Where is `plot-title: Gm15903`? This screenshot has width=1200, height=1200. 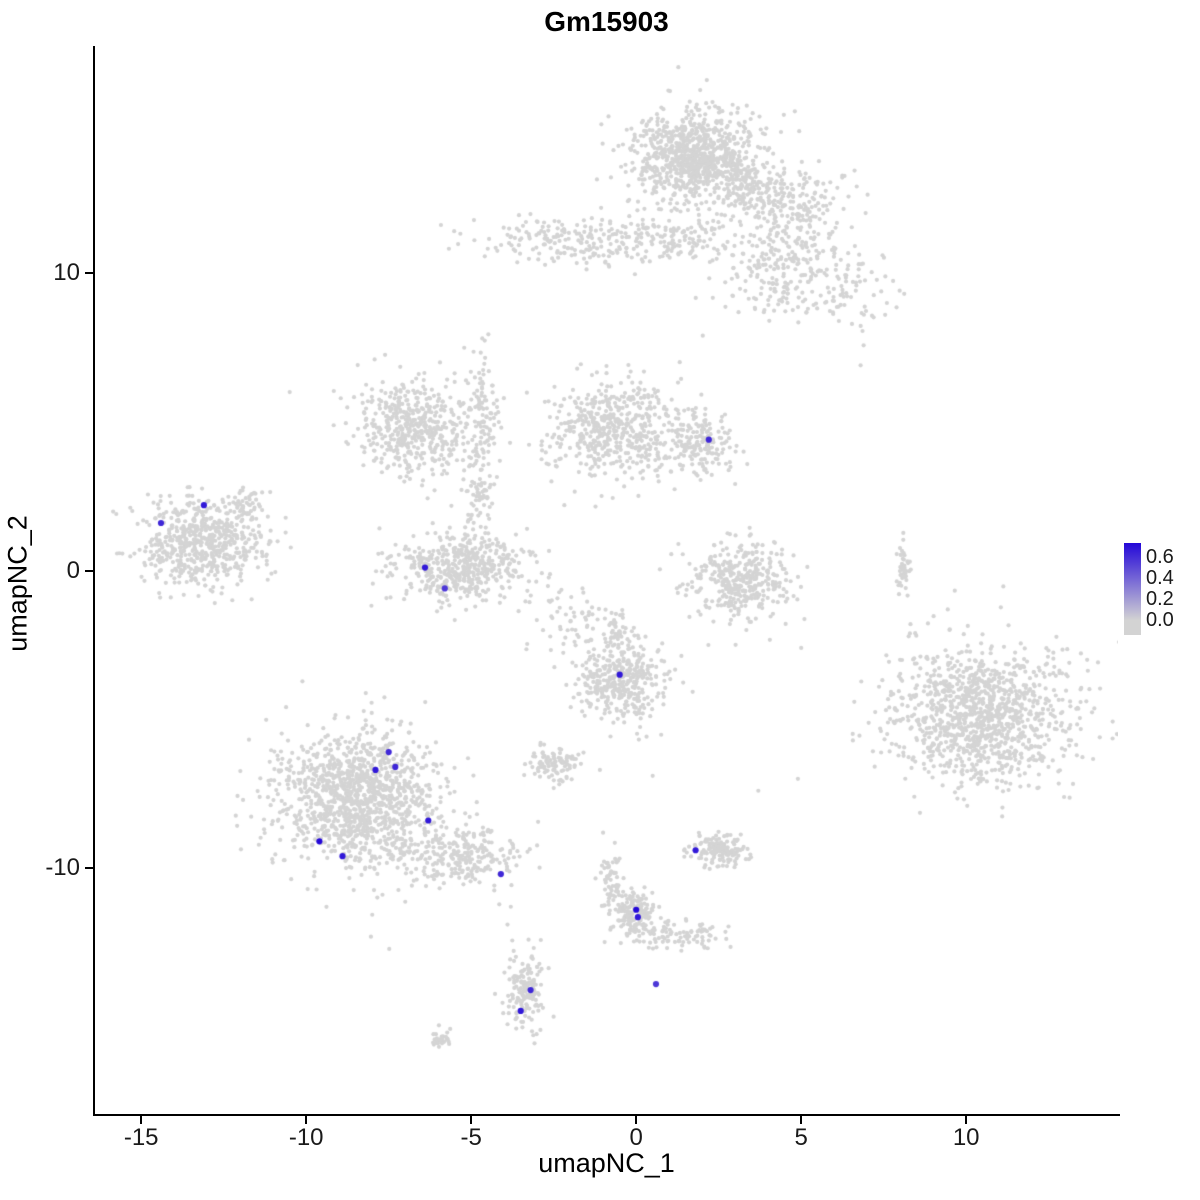 plot-title: Gm15903 is located at coordinates (606, 21).